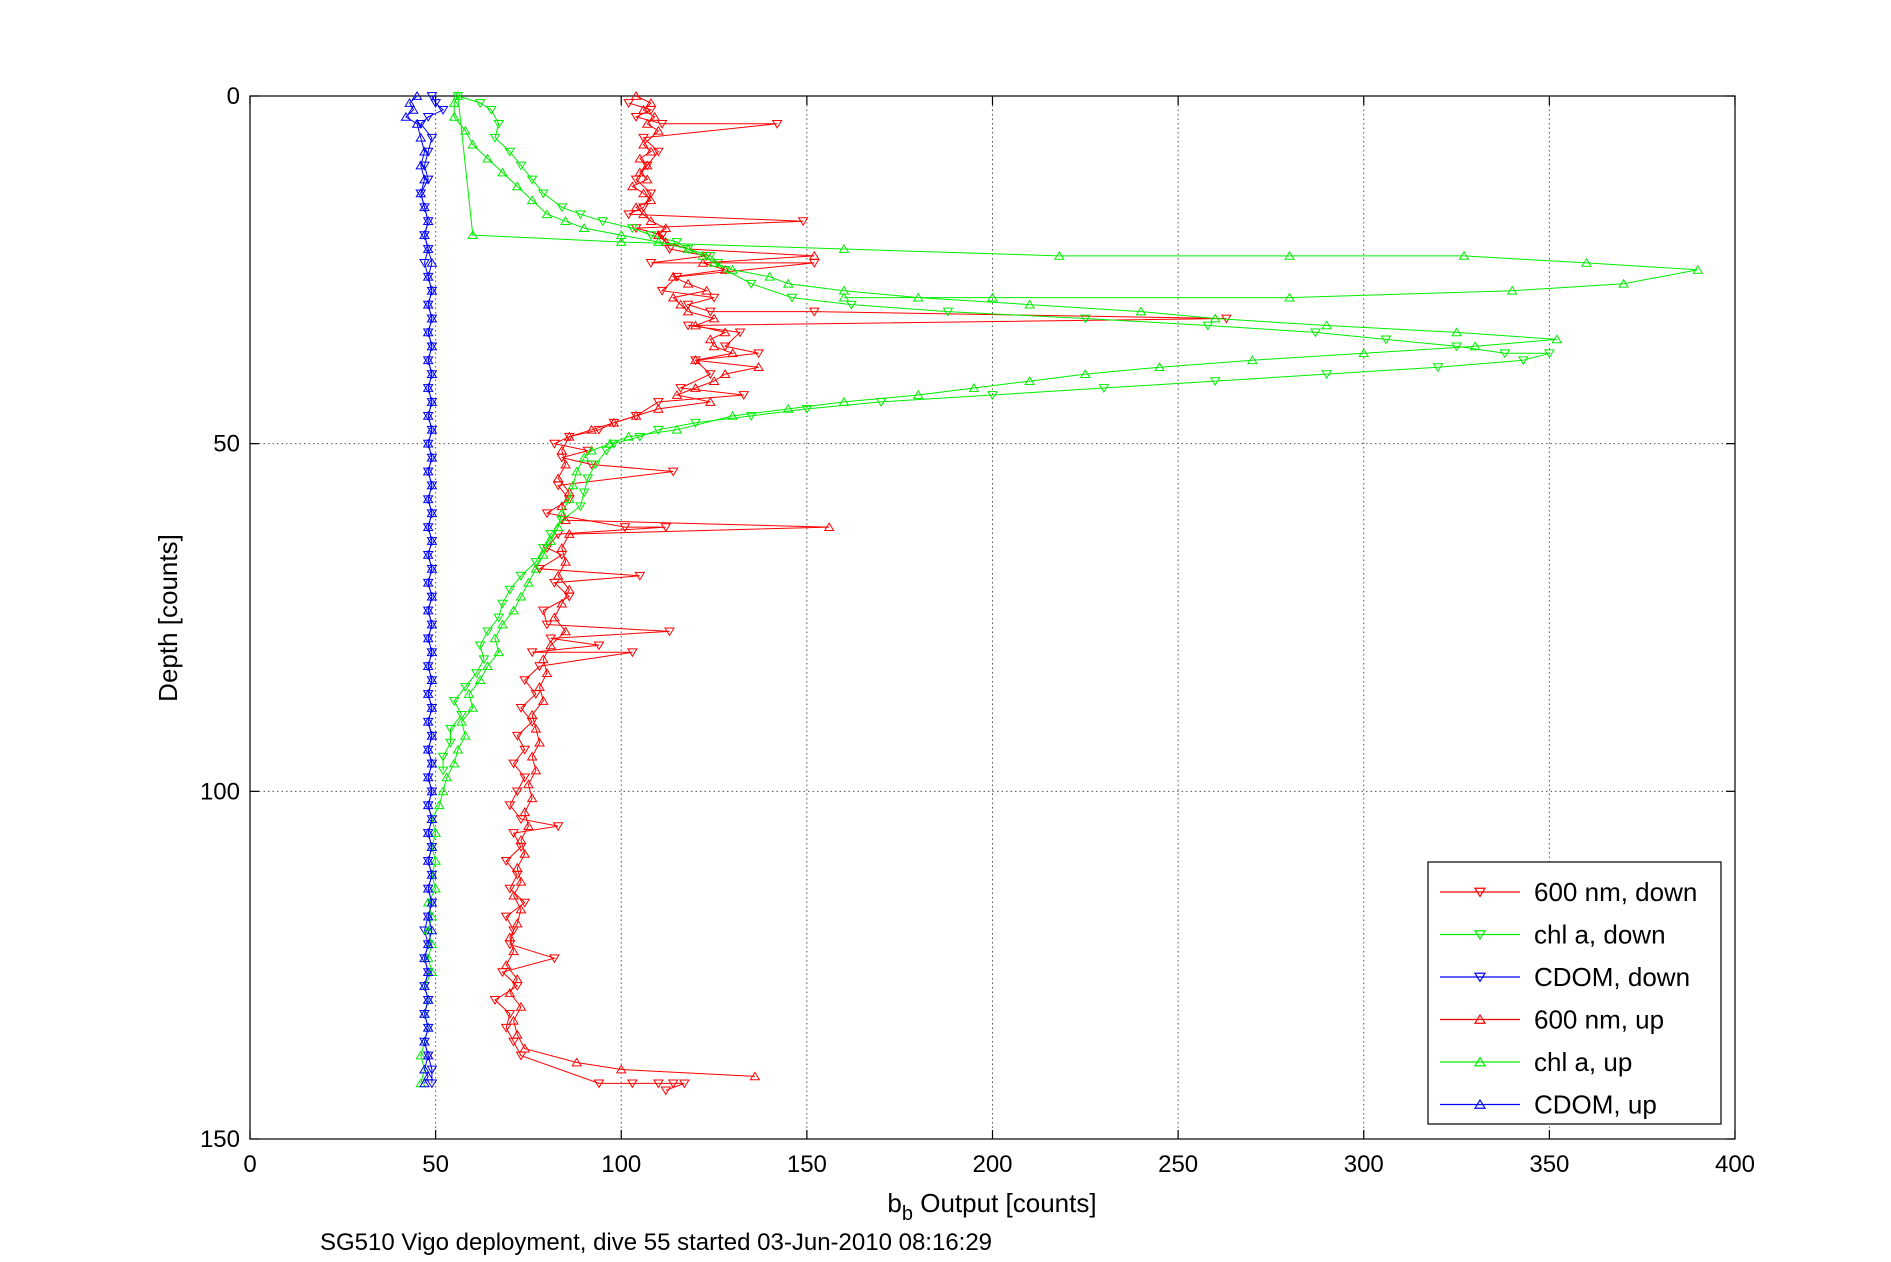  What do you see at coordinates (1364, 1164) in the screenshot?
I see `x-tick-label: 300` at bounding box center [1364, 1164].